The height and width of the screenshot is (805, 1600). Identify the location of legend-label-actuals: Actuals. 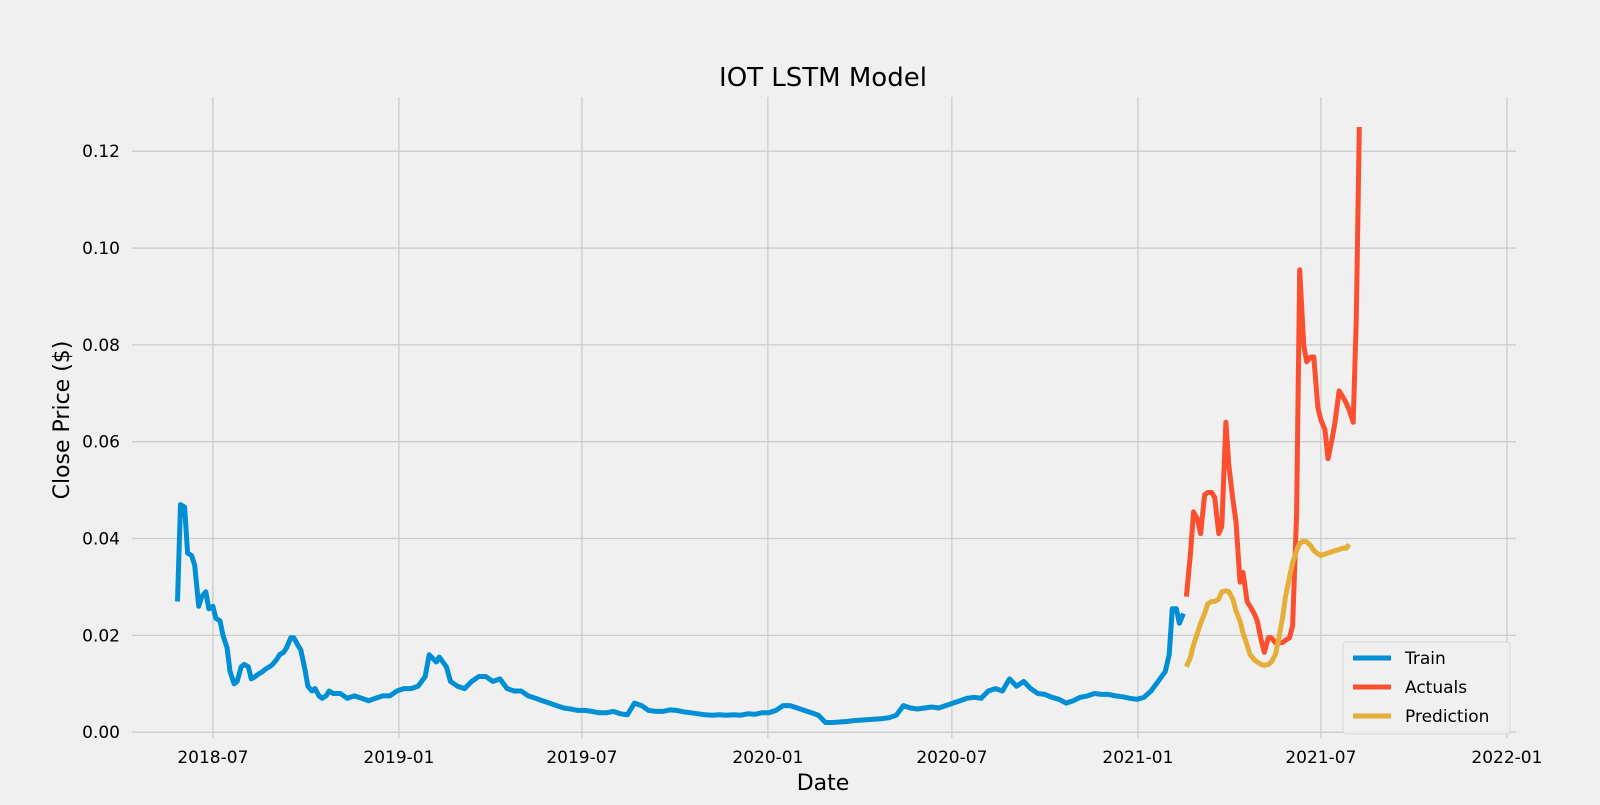
(1436, 688).